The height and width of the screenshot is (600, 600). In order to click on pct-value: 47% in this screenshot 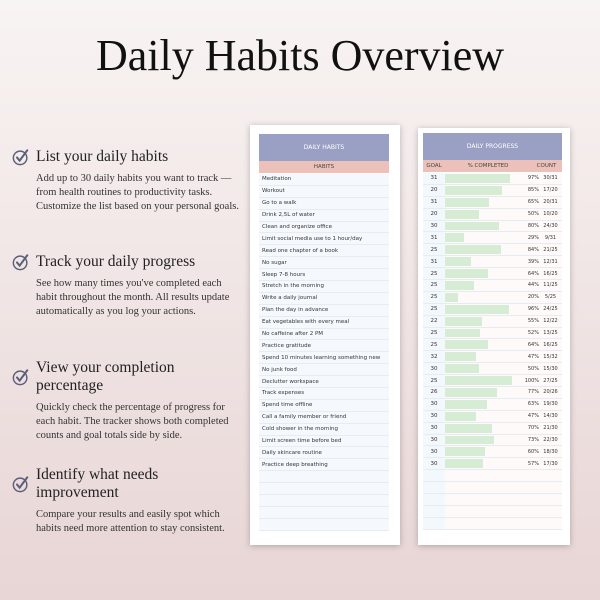, I will do `click(533, 416)`.